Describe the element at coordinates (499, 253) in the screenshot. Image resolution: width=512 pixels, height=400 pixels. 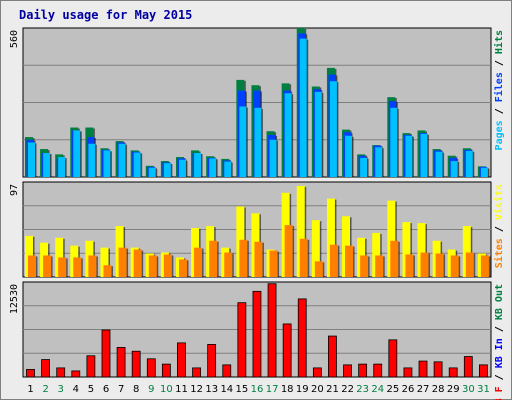
I see `legend-entry: Sites` at that location.